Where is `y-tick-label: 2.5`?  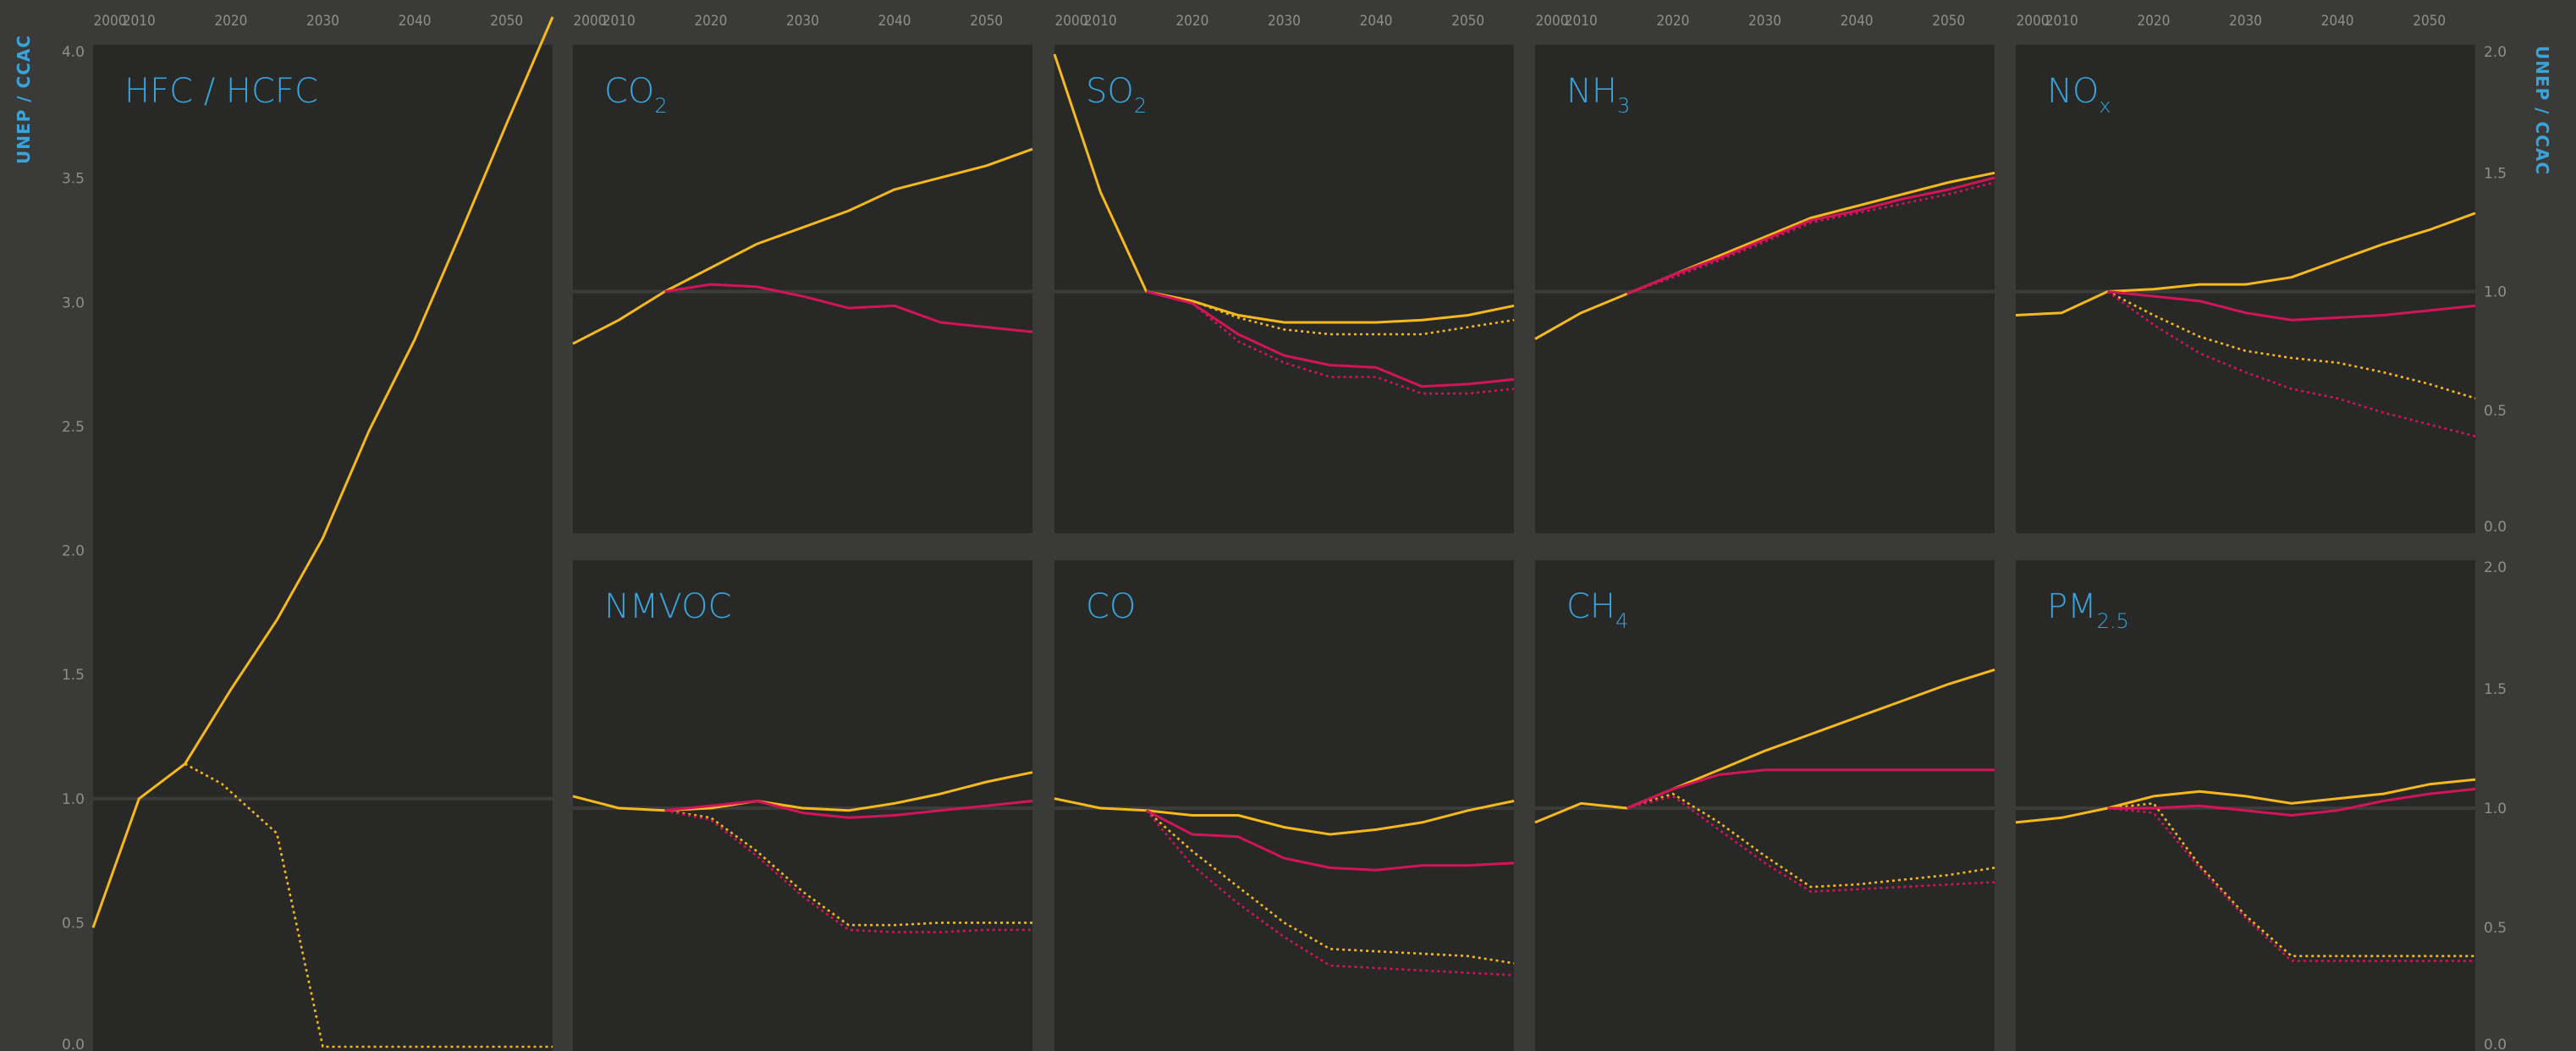 y-tick-label: 2.5 is located at coordinates (73, 427).